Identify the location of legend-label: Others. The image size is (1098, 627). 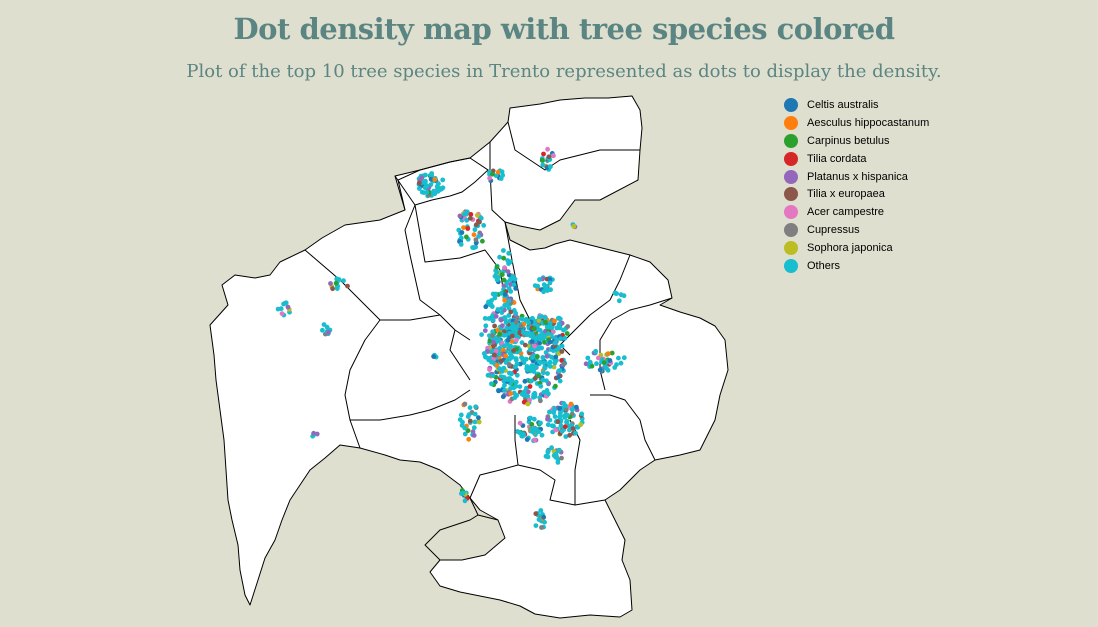
(824, 265).